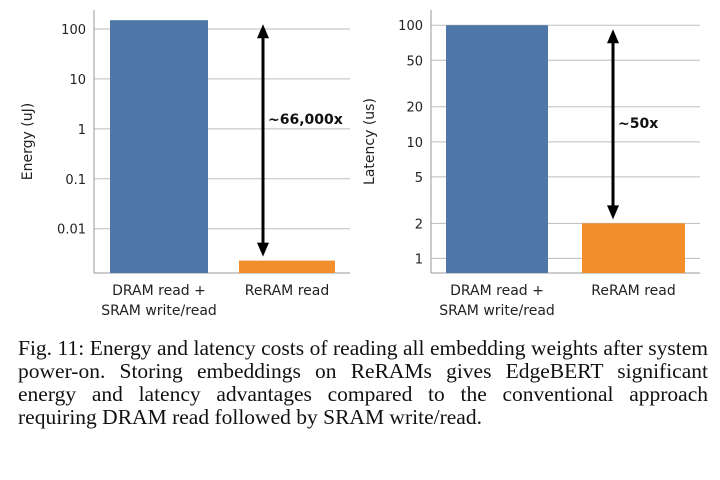  I want to click on energy-arrowhead-down, so click(263, 249).